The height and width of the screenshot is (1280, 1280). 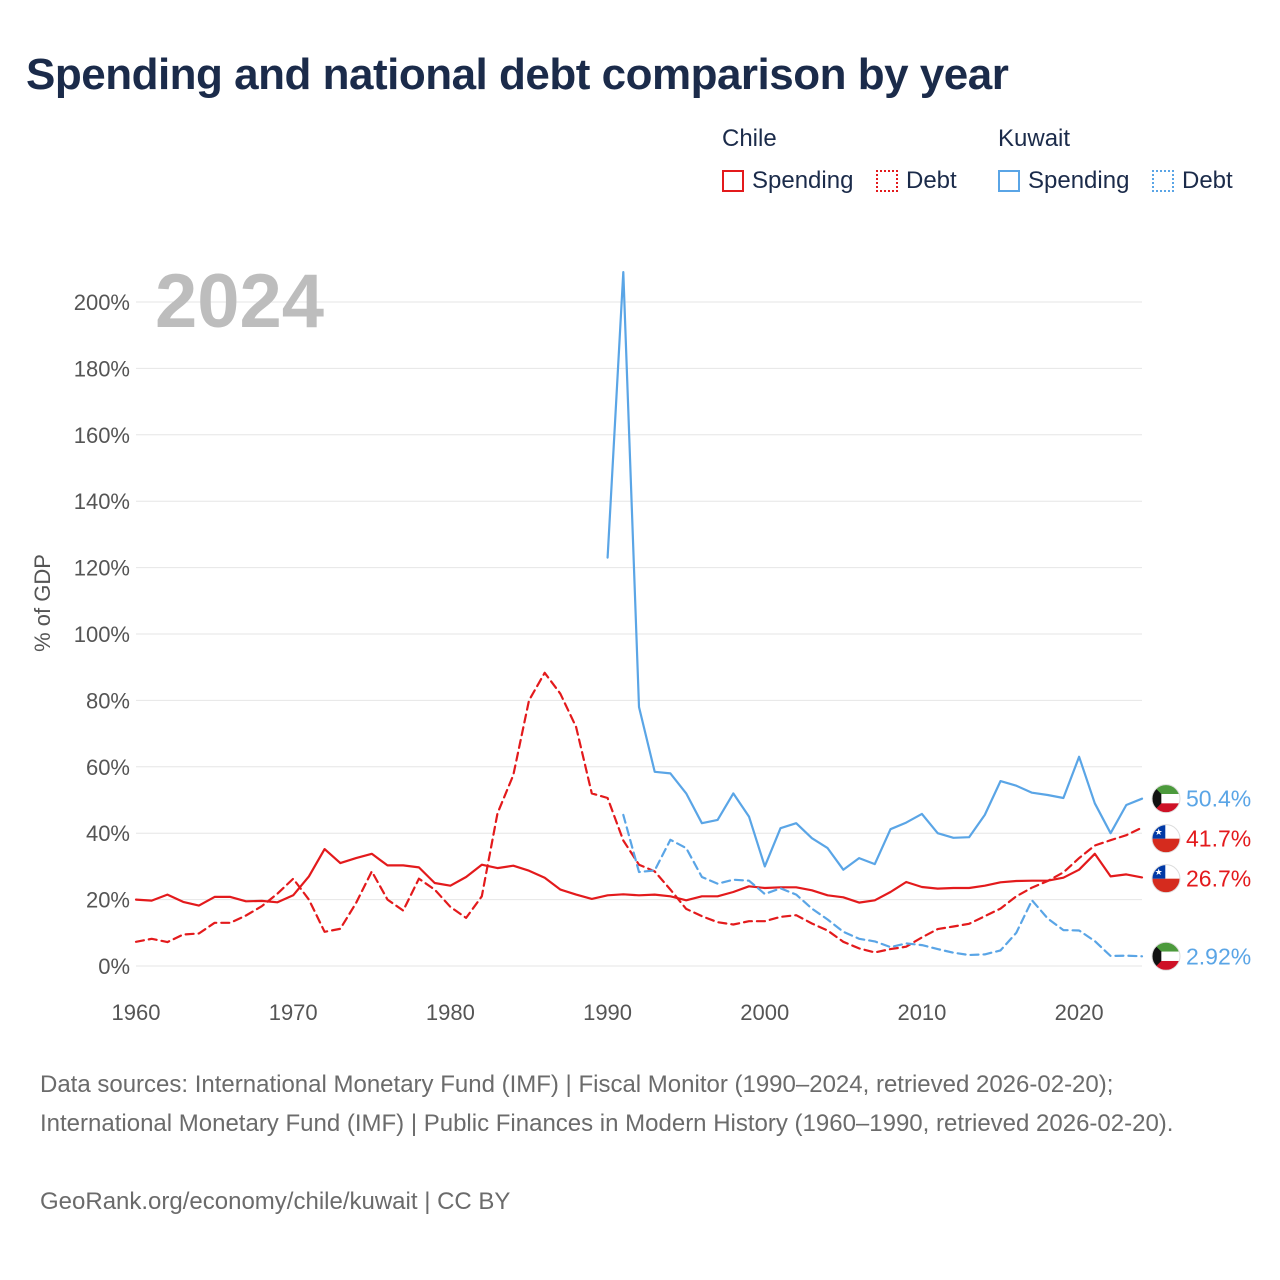 I want to click on y-axis-ticks: 0% 20% 40% 60% 80% 100% 120% 140% 160% 180% 200%, so click(x=102, y=634).